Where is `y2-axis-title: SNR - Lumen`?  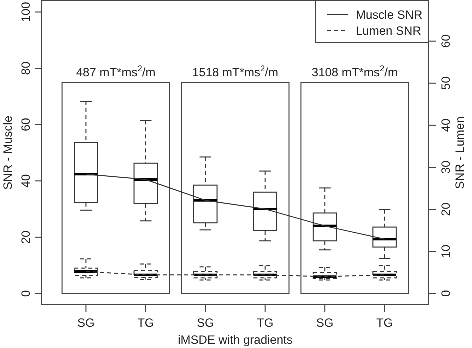
y2-axis-title: SNR - Lumen is located at coordinates (460, 153).